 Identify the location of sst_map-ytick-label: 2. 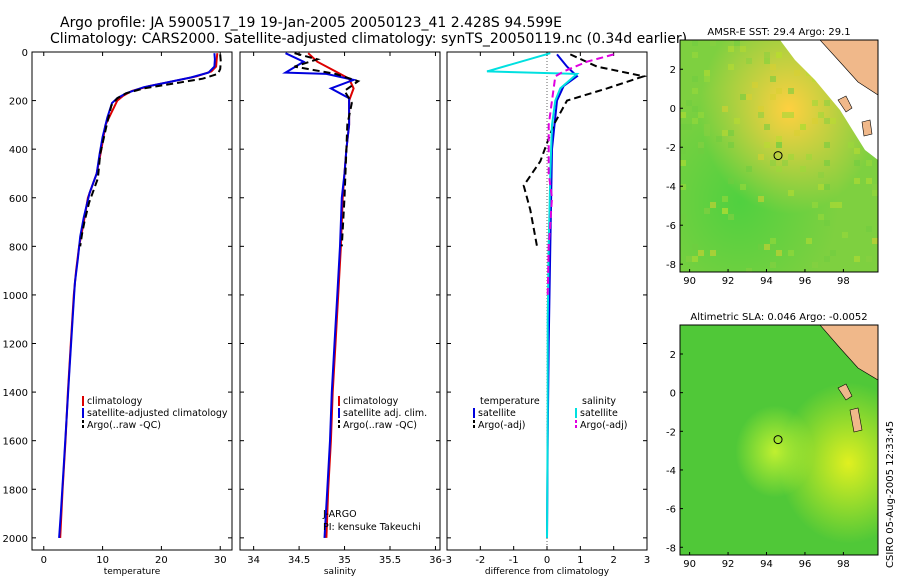
(673, 70).